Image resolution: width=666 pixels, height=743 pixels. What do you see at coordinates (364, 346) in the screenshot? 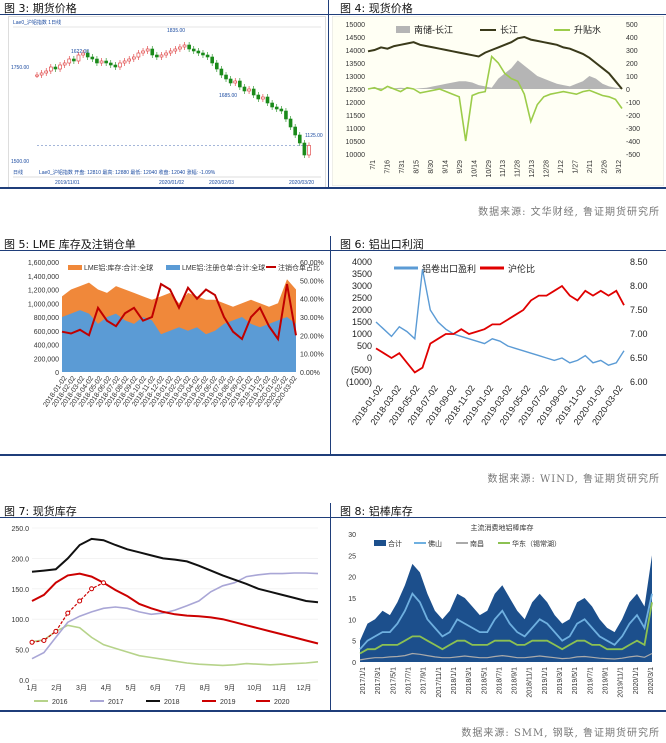
I see `fig6-ytick-left: 500` at bounding box center [364, 346].